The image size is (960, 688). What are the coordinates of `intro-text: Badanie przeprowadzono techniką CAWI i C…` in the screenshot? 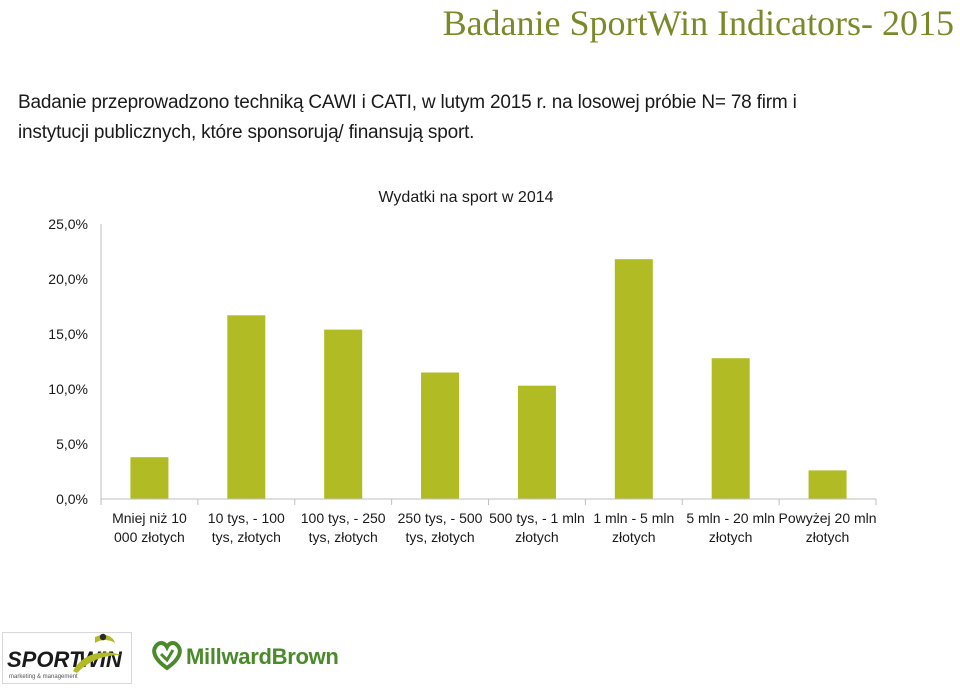 It's located at (478, 118).